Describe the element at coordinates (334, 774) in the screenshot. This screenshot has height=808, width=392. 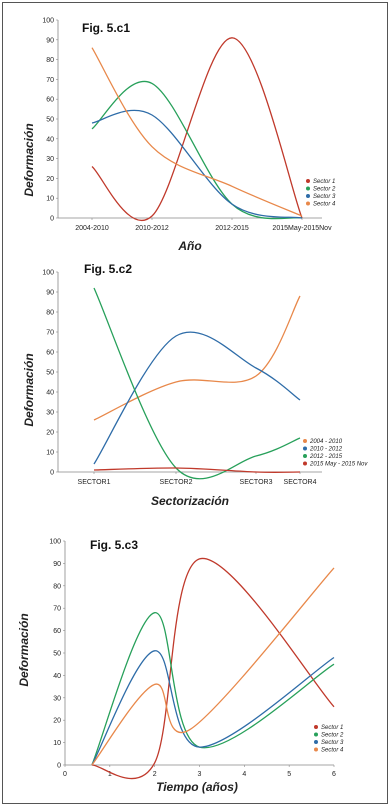
I see `x-tick-label: 6` at that location.